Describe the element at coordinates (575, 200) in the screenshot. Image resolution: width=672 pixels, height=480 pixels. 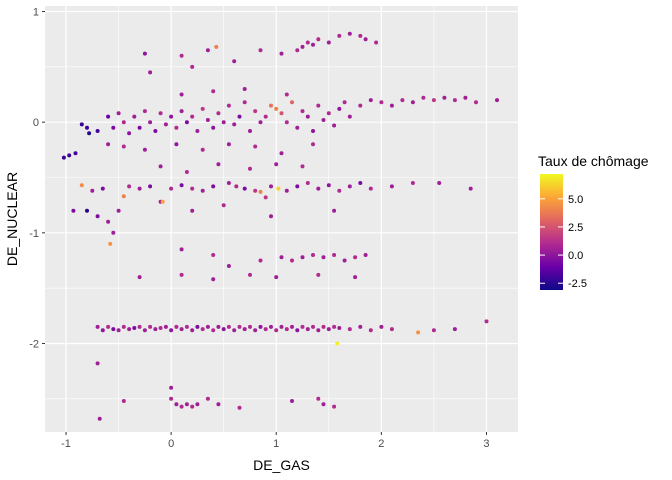
I see `colorbar-tick-label: 5.0` at that location.